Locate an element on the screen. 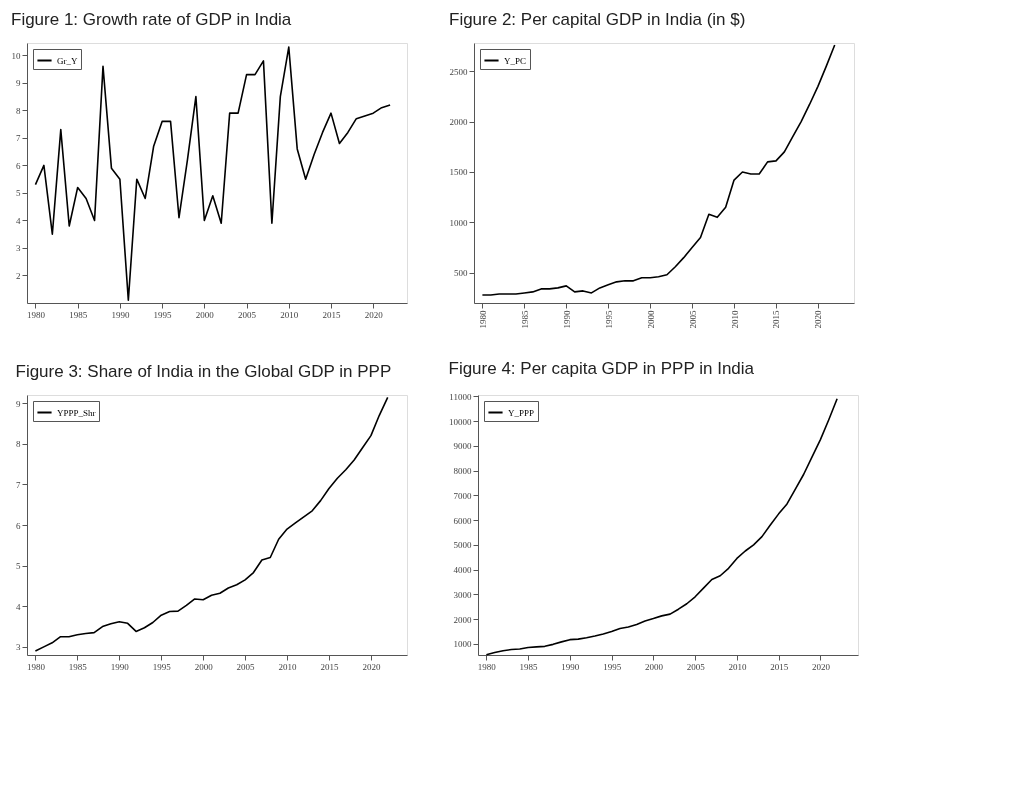 The image size is (1032, 799). y-tick-label: 5000 is located at coordinates (462, 545).